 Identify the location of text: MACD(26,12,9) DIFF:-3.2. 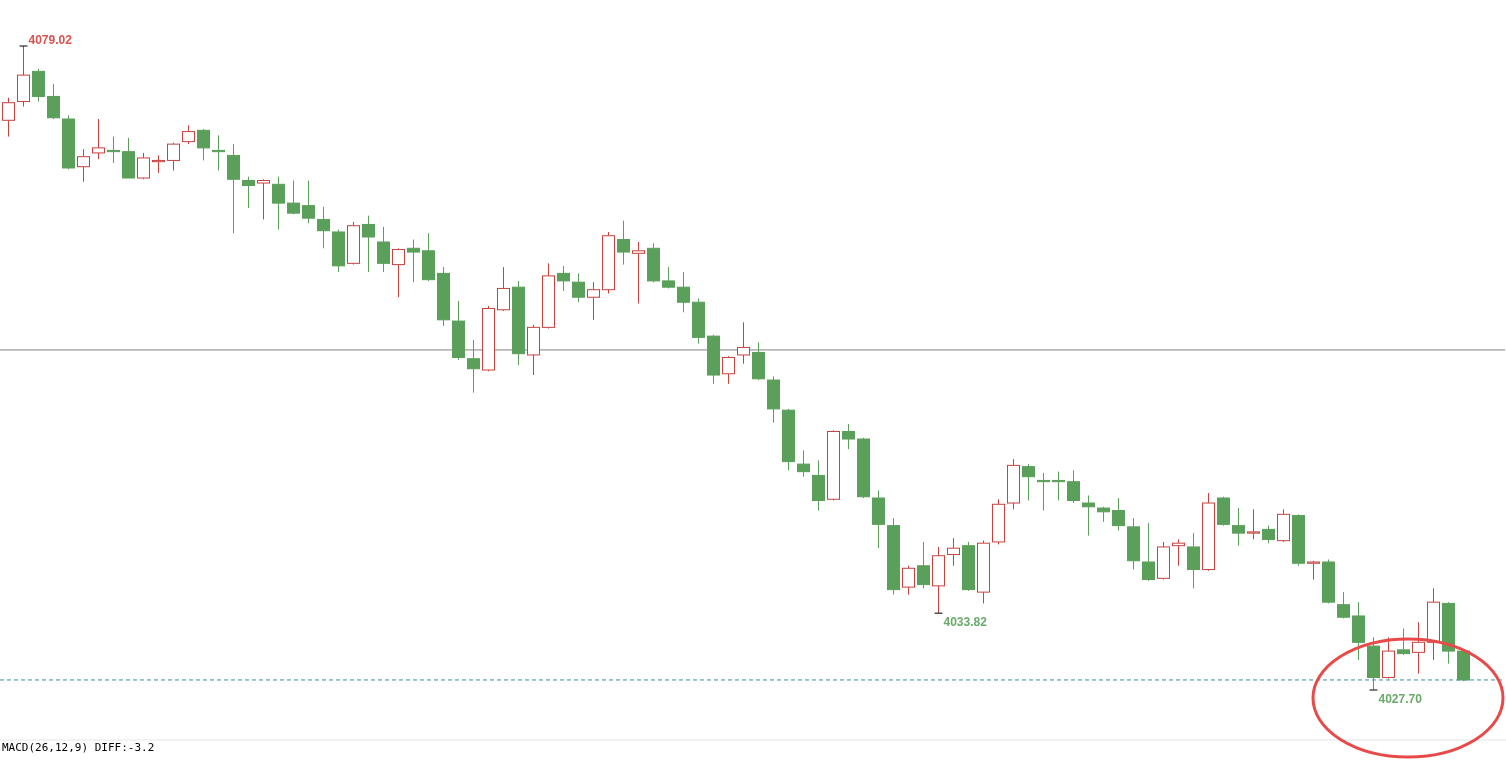
(78, 747).